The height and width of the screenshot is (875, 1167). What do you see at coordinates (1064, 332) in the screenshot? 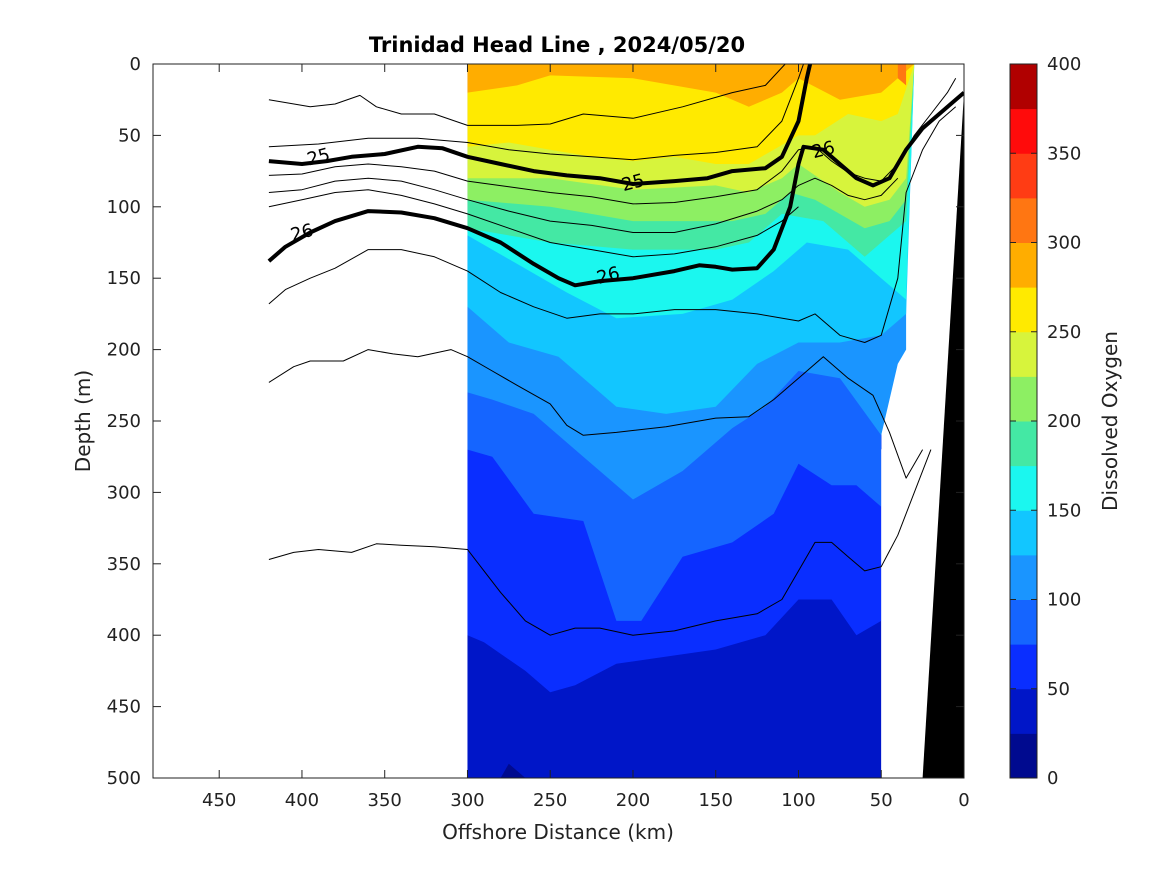
I see `colorbar-tick-label: 250` at bounding box center [1064, 332].